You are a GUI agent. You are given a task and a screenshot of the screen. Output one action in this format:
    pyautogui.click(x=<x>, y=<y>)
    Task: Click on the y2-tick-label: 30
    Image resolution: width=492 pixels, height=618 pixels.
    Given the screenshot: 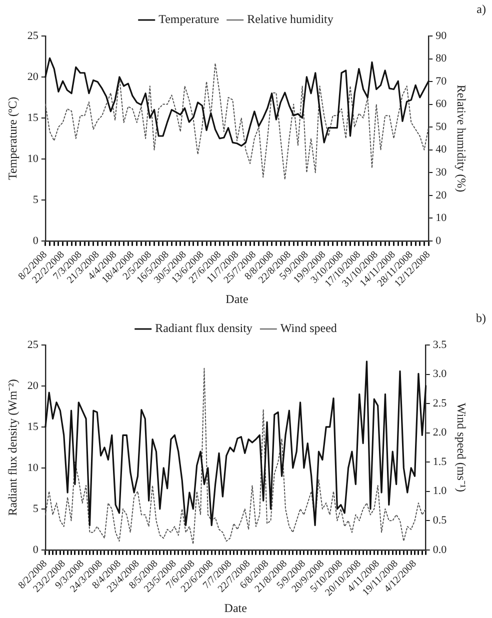 What is the action you would take?
    pyautogui.click(x=442, y=172)
    